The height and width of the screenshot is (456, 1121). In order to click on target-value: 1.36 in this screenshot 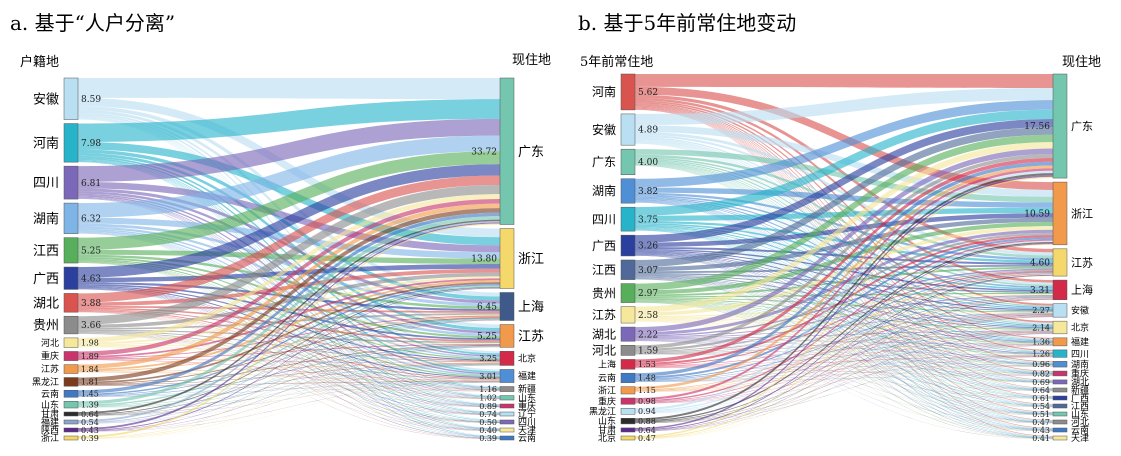, I will do `click(1041, 342)`.